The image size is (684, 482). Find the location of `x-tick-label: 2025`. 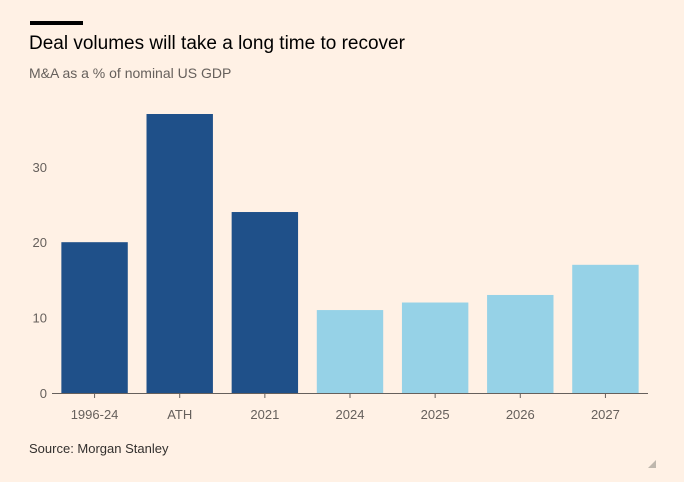

x-tick-label: 2025 is located at coordinates (435, 414).